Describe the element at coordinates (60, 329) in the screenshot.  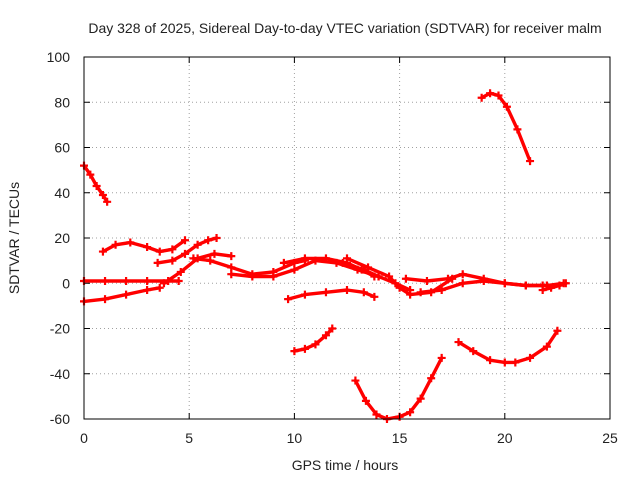
I see `y-tick-label: -20` at that location.